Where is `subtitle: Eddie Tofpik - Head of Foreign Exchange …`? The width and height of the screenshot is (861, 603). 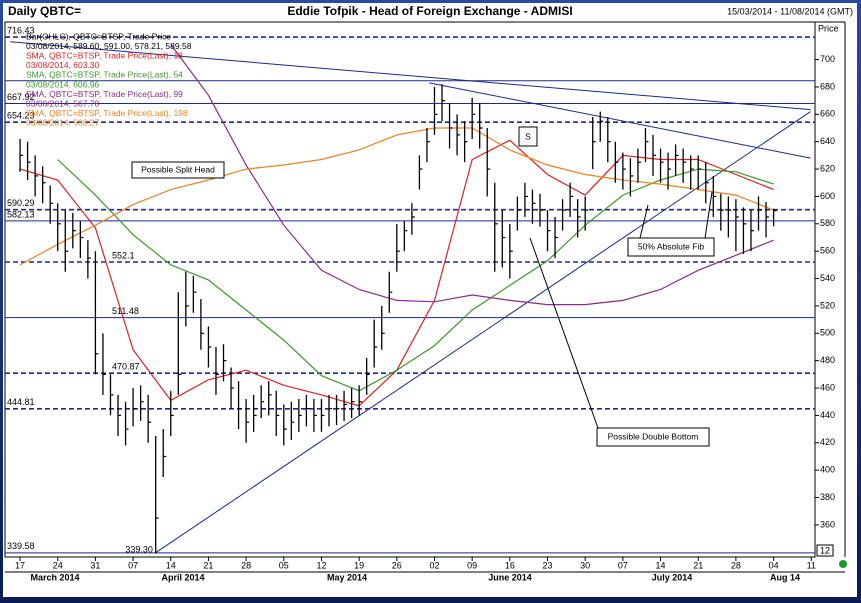 subtitle: Eddie Tofpik - Head of Foreign Exchange … is located at coordinates (429, 11).